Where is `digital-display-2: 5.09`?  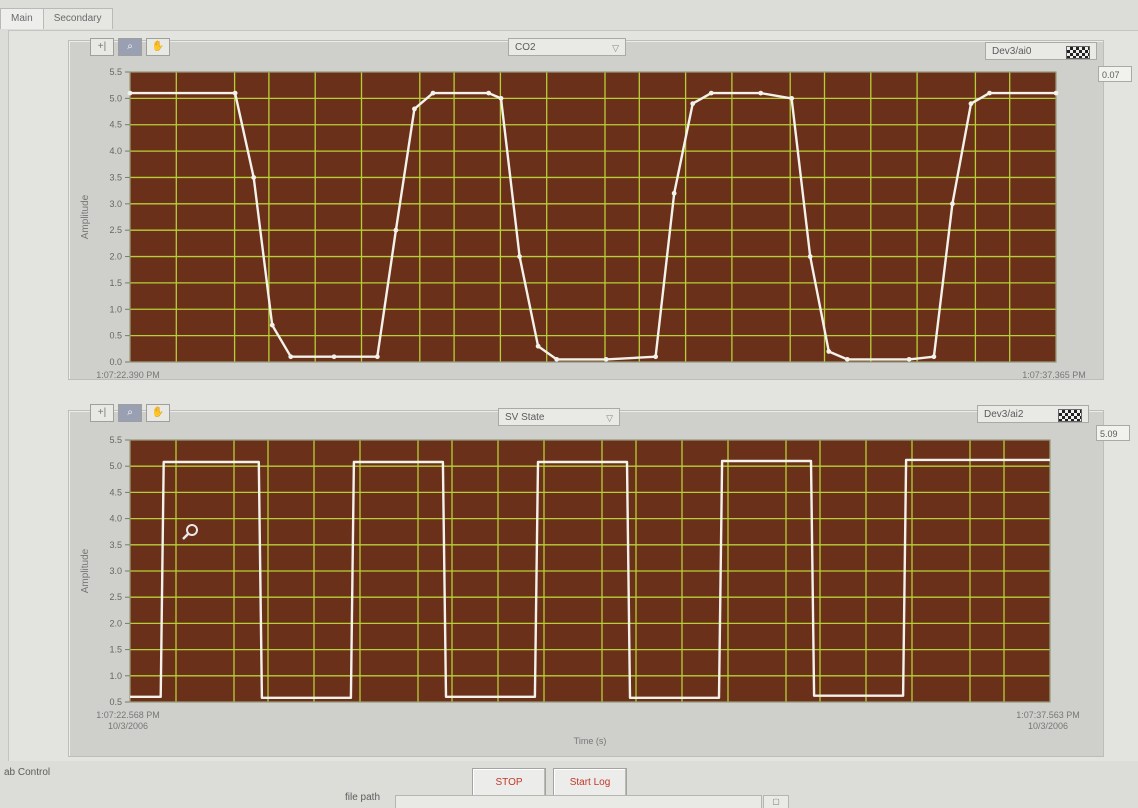 digital-display-2: 5.09 is located at coordinates (1113, 433).